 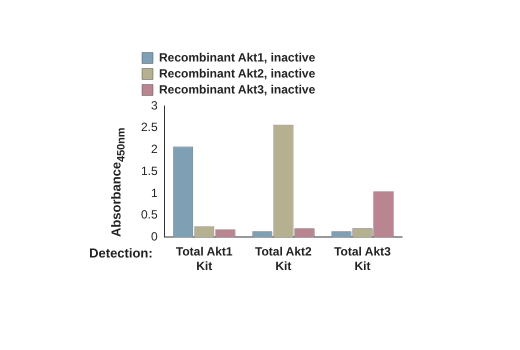 I want to click on x-tick-label: Total Akt2 Kit, so click(x=283, y=259).